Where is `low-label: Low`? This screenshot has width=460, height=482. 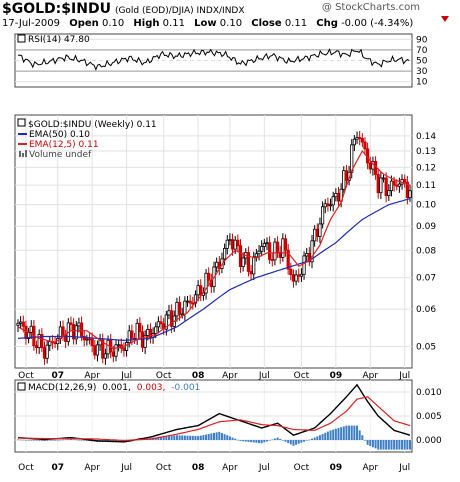 low-label: Low is located at coordinates (205, 23).